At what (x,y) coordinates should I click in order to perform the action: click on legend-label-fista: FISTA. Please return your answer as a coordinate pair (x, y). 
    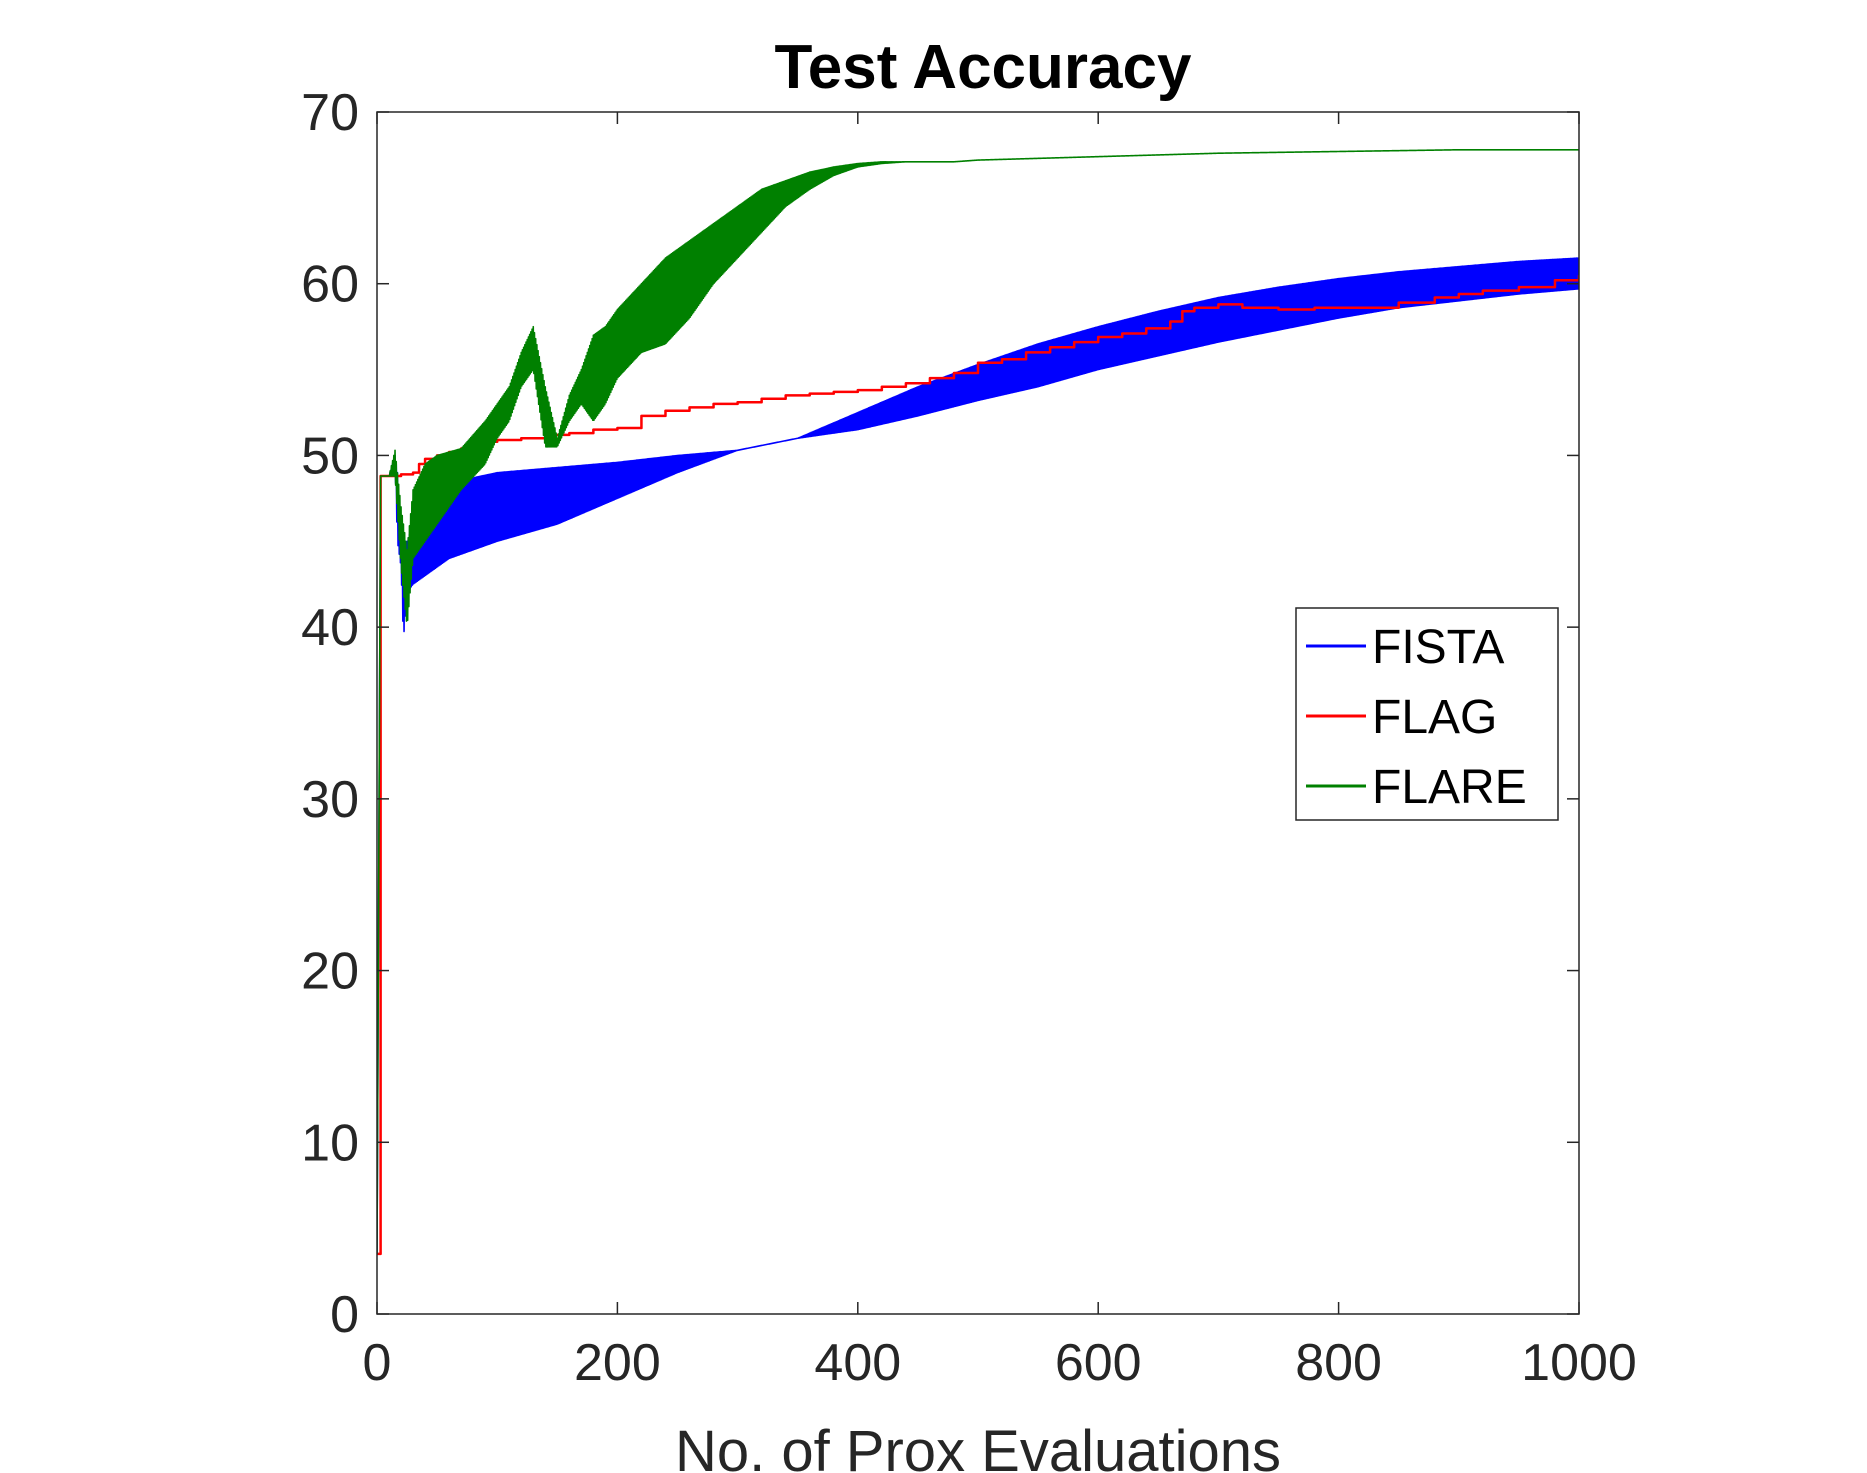
    Looking at the image, I should click on (1438, 647).